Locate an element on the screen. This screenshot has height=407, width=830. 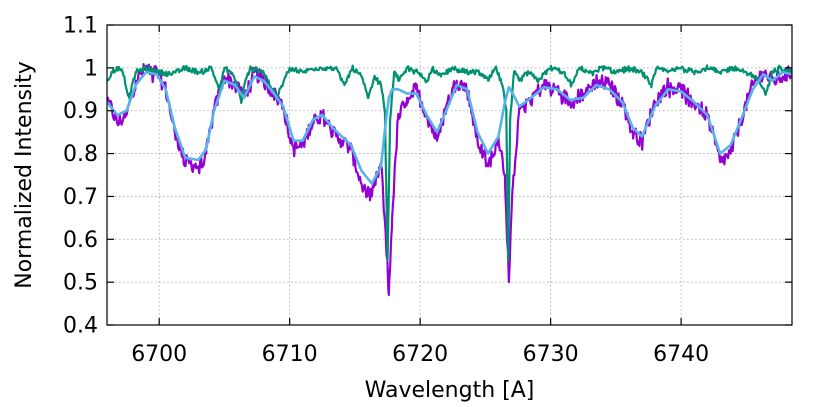
y-tick-label: 0.6 is located at coordinates (80, 240).